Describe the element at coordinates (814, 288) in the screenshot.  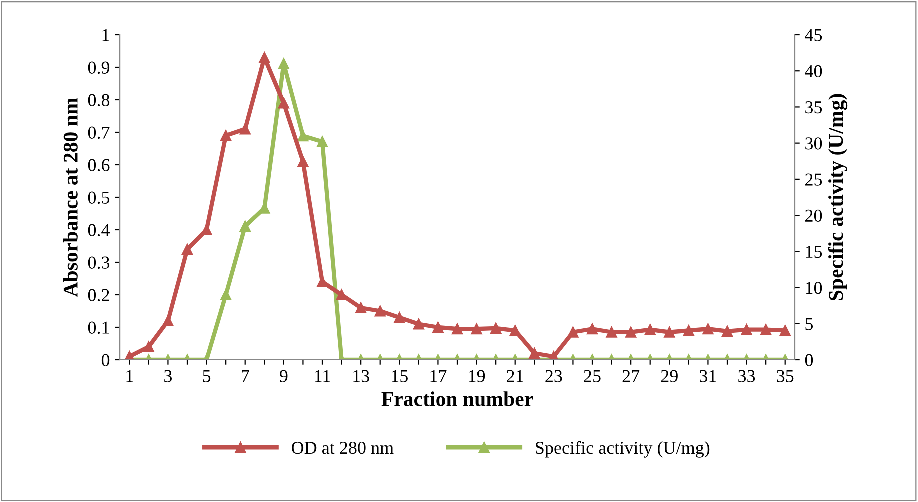
I see `y2-tick-label: 10` at that location.